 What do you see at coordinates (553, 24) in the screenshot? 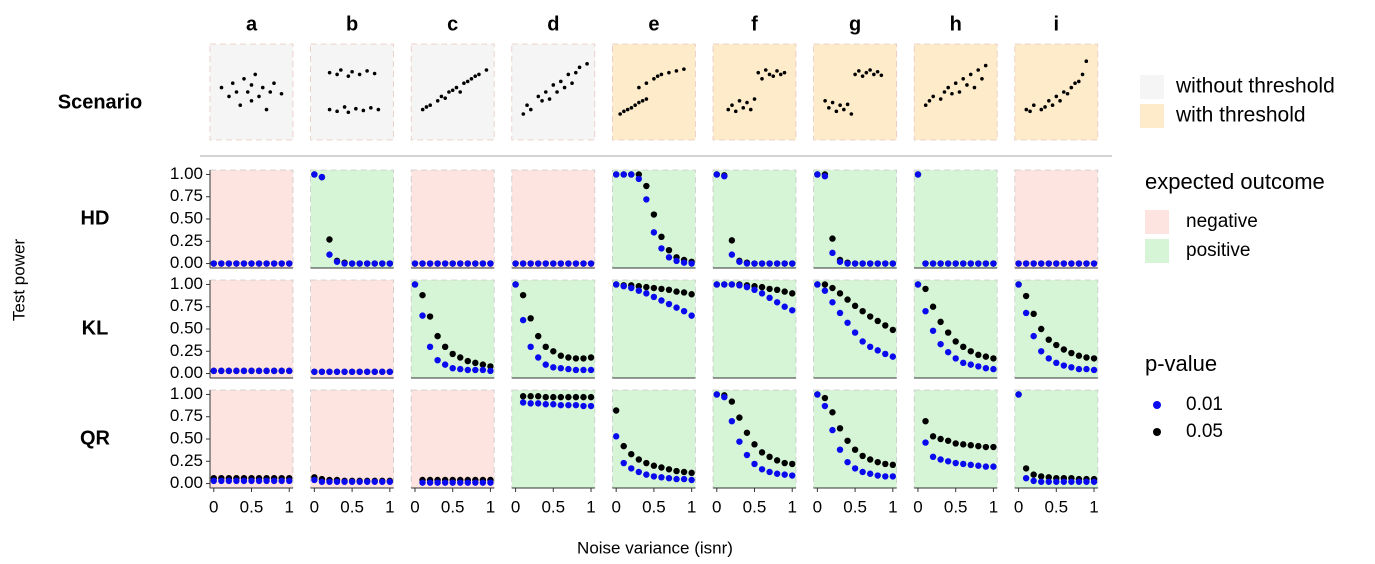
I see `column-label: d` at bounding box center [553, 24].